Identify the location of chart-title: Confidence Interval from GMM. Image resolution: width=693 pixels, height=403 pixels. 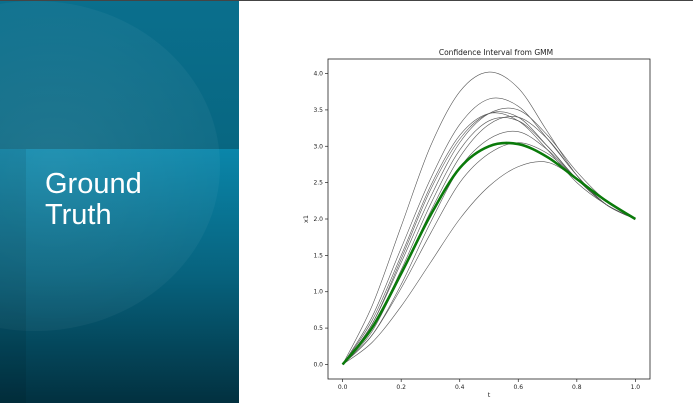
(496, 52).